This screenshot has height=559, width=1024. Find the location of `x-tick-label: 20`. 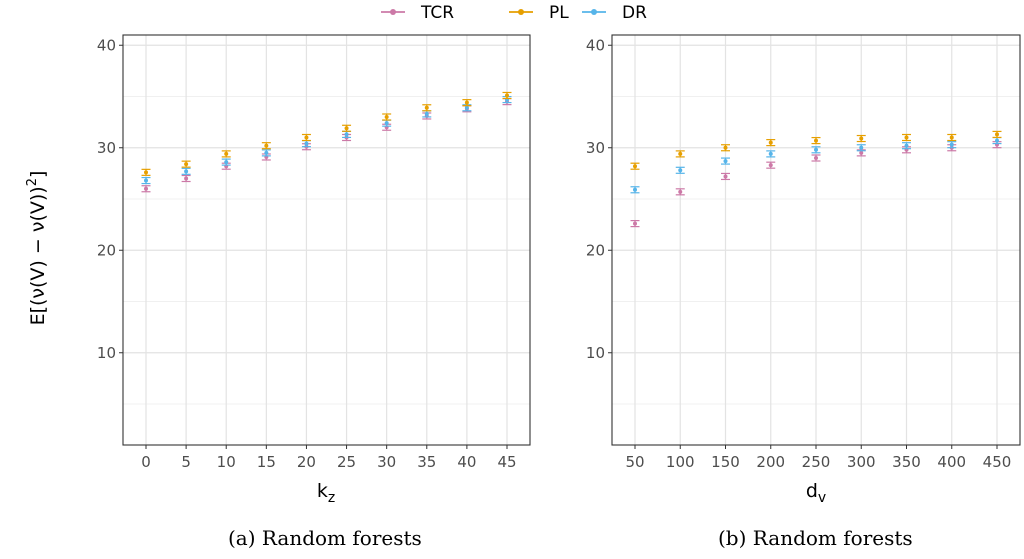

x-tick-label: 20 is located at coordinates (306, 462).